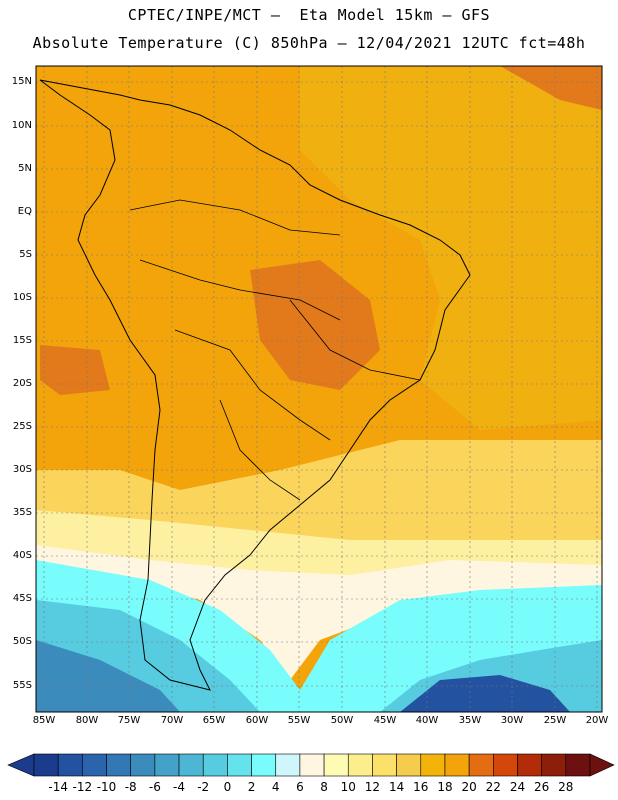  I want to click on field-blue, so click(108, 676).